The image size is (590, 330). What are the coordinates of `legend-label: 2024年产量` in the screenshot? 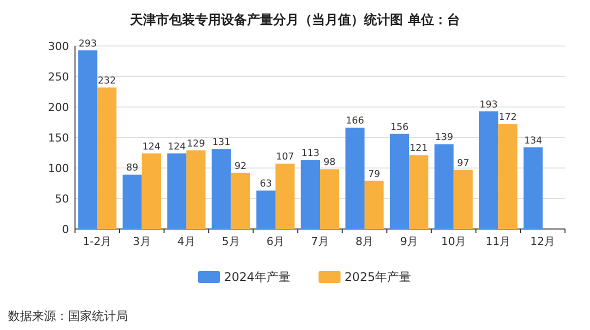 It's located at (257, 277).